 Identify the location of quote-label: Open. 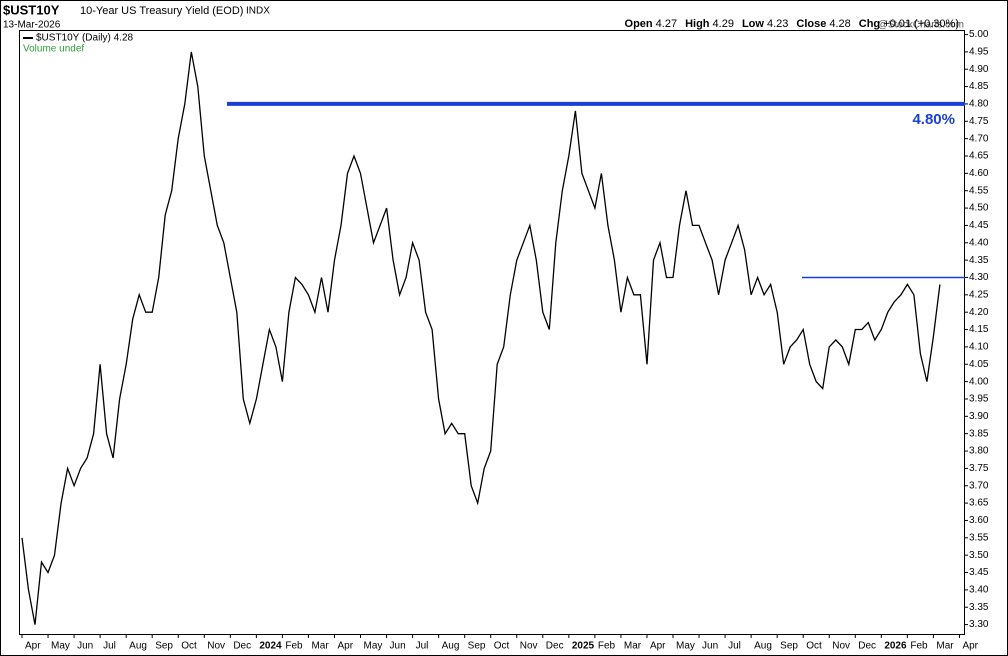
(639, 24).